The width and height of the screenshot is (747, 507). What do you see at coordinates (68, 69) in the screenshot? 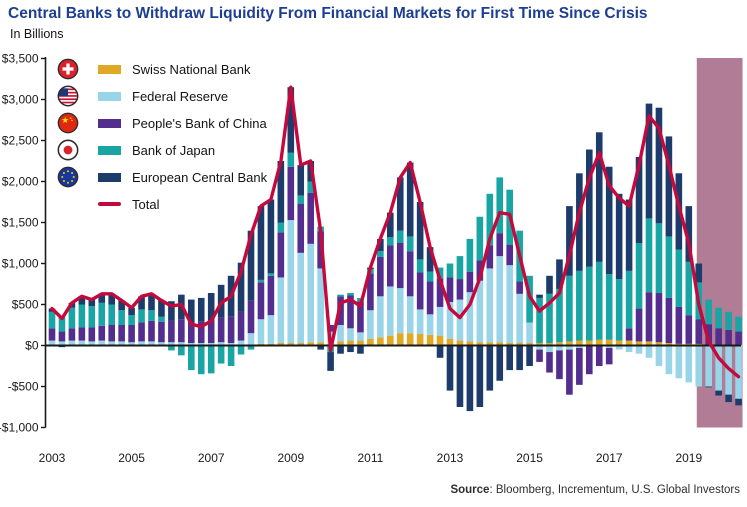
I see `switzerland-flag-icon` at bounding box center [68, 69].